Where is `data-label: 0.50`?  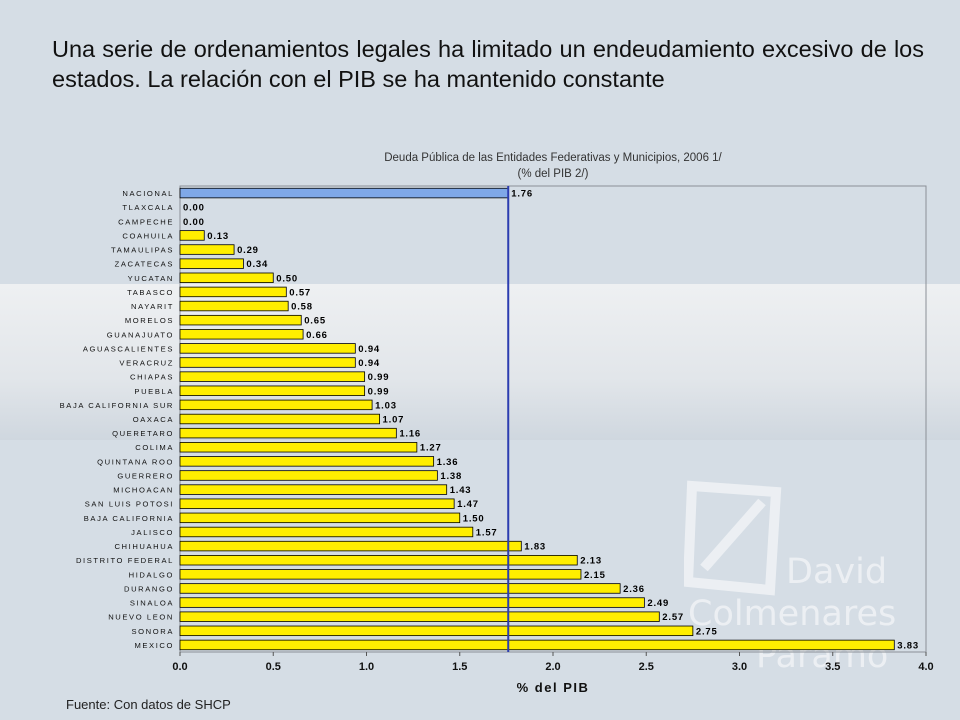 data-label: 0.50 is located at coordinates (287, 278).